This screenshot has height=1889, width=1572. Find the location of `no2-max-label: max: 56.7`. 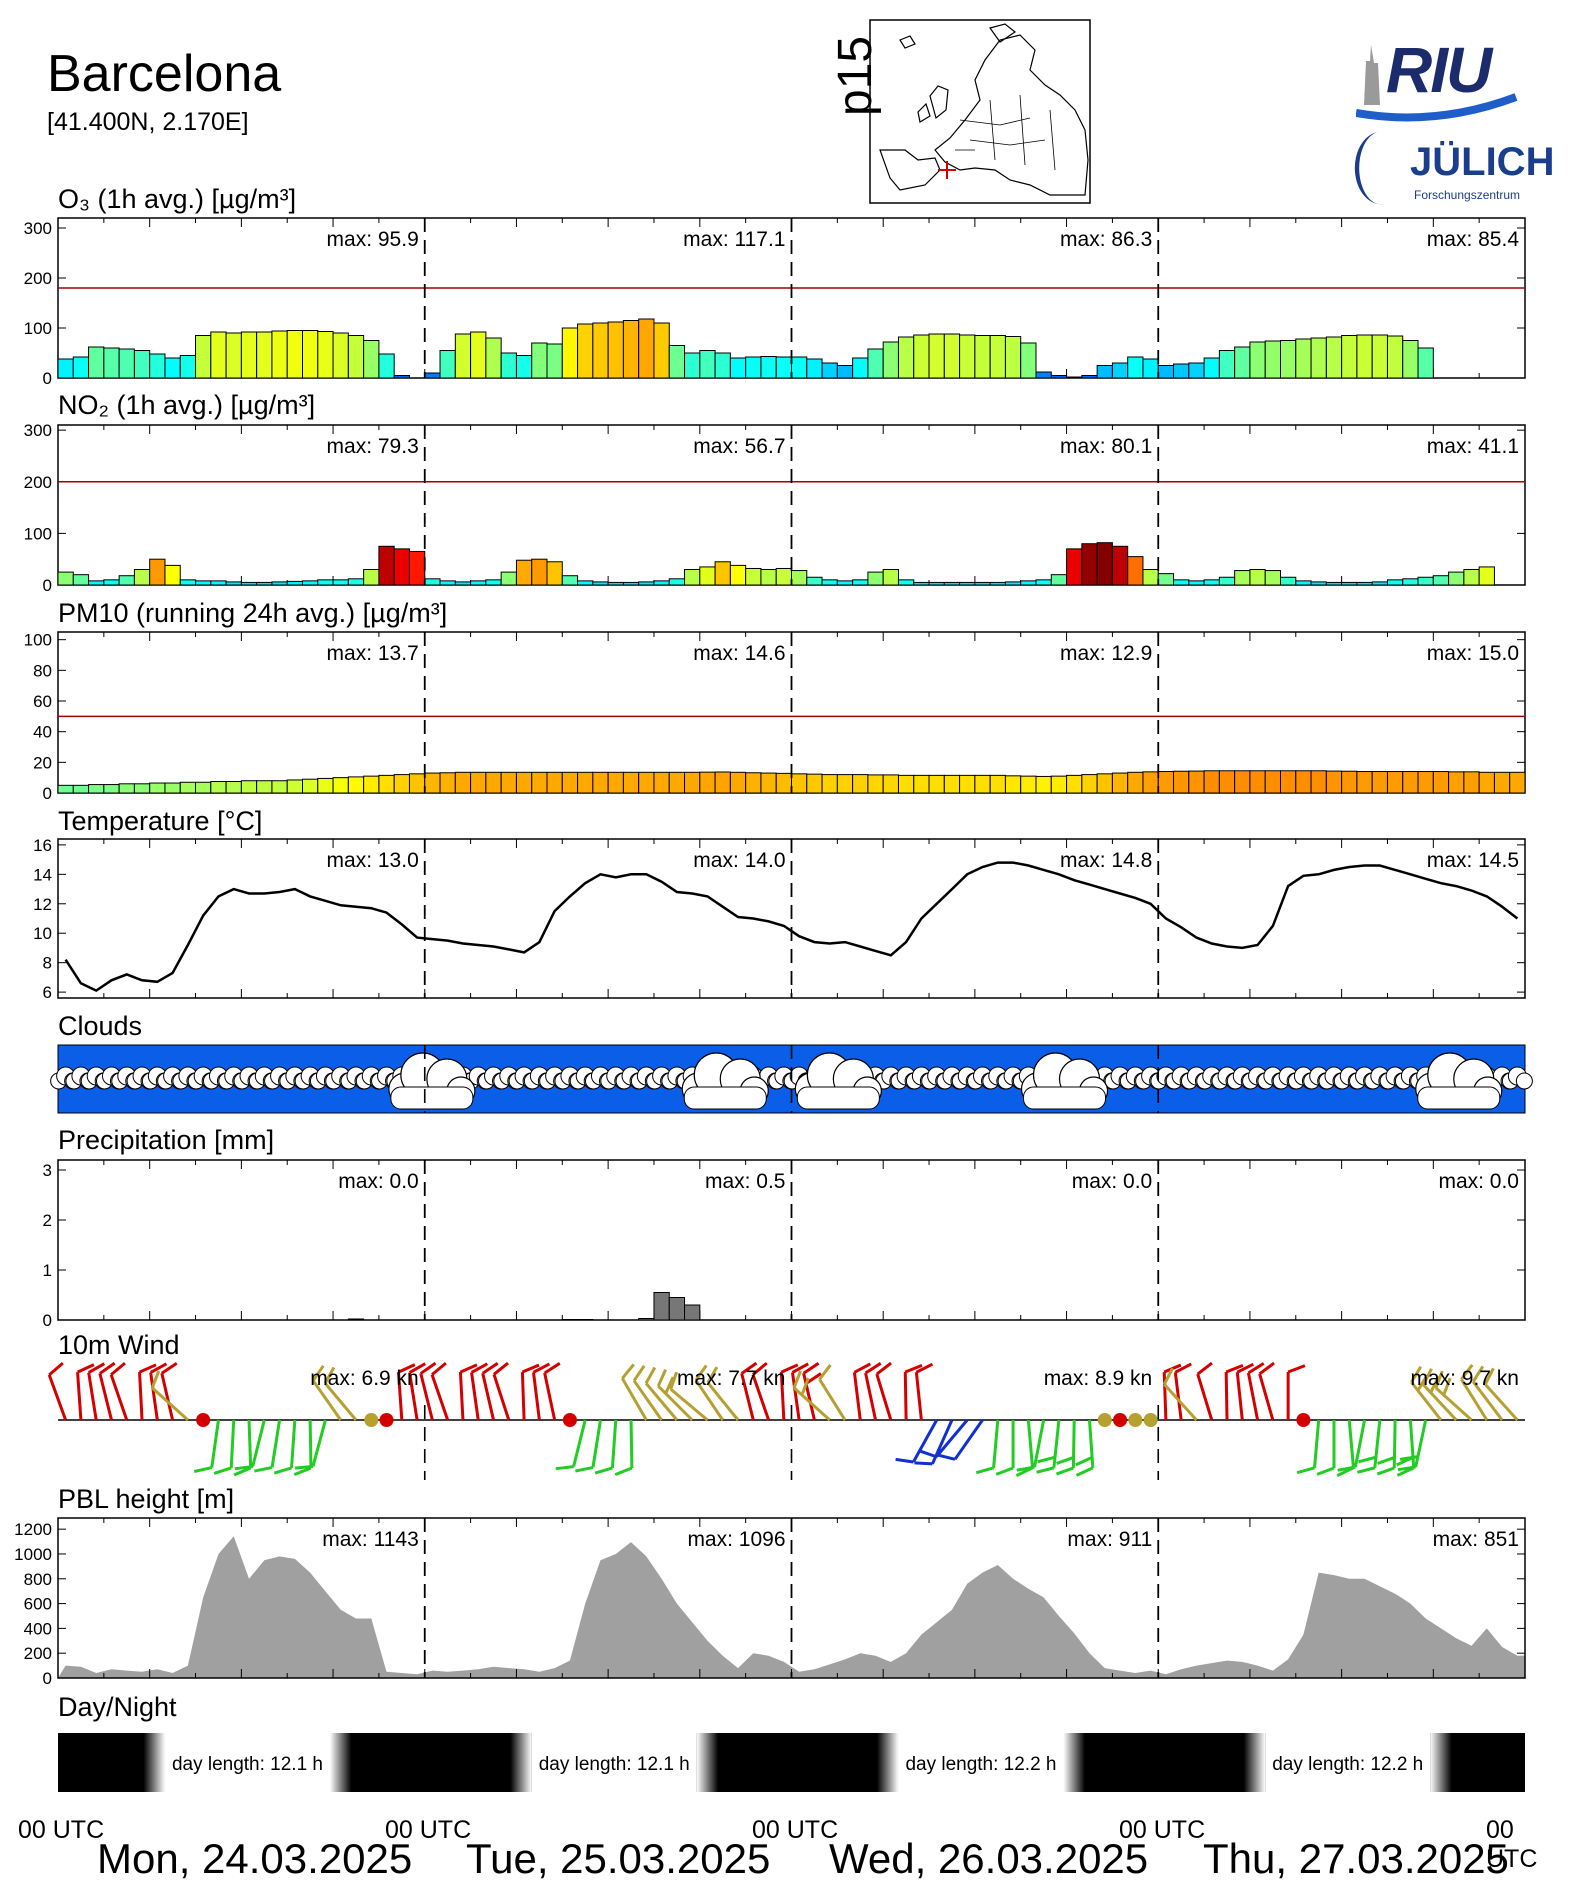

no2-max-label: max: 56.7 is located at coordinates (739, 446).